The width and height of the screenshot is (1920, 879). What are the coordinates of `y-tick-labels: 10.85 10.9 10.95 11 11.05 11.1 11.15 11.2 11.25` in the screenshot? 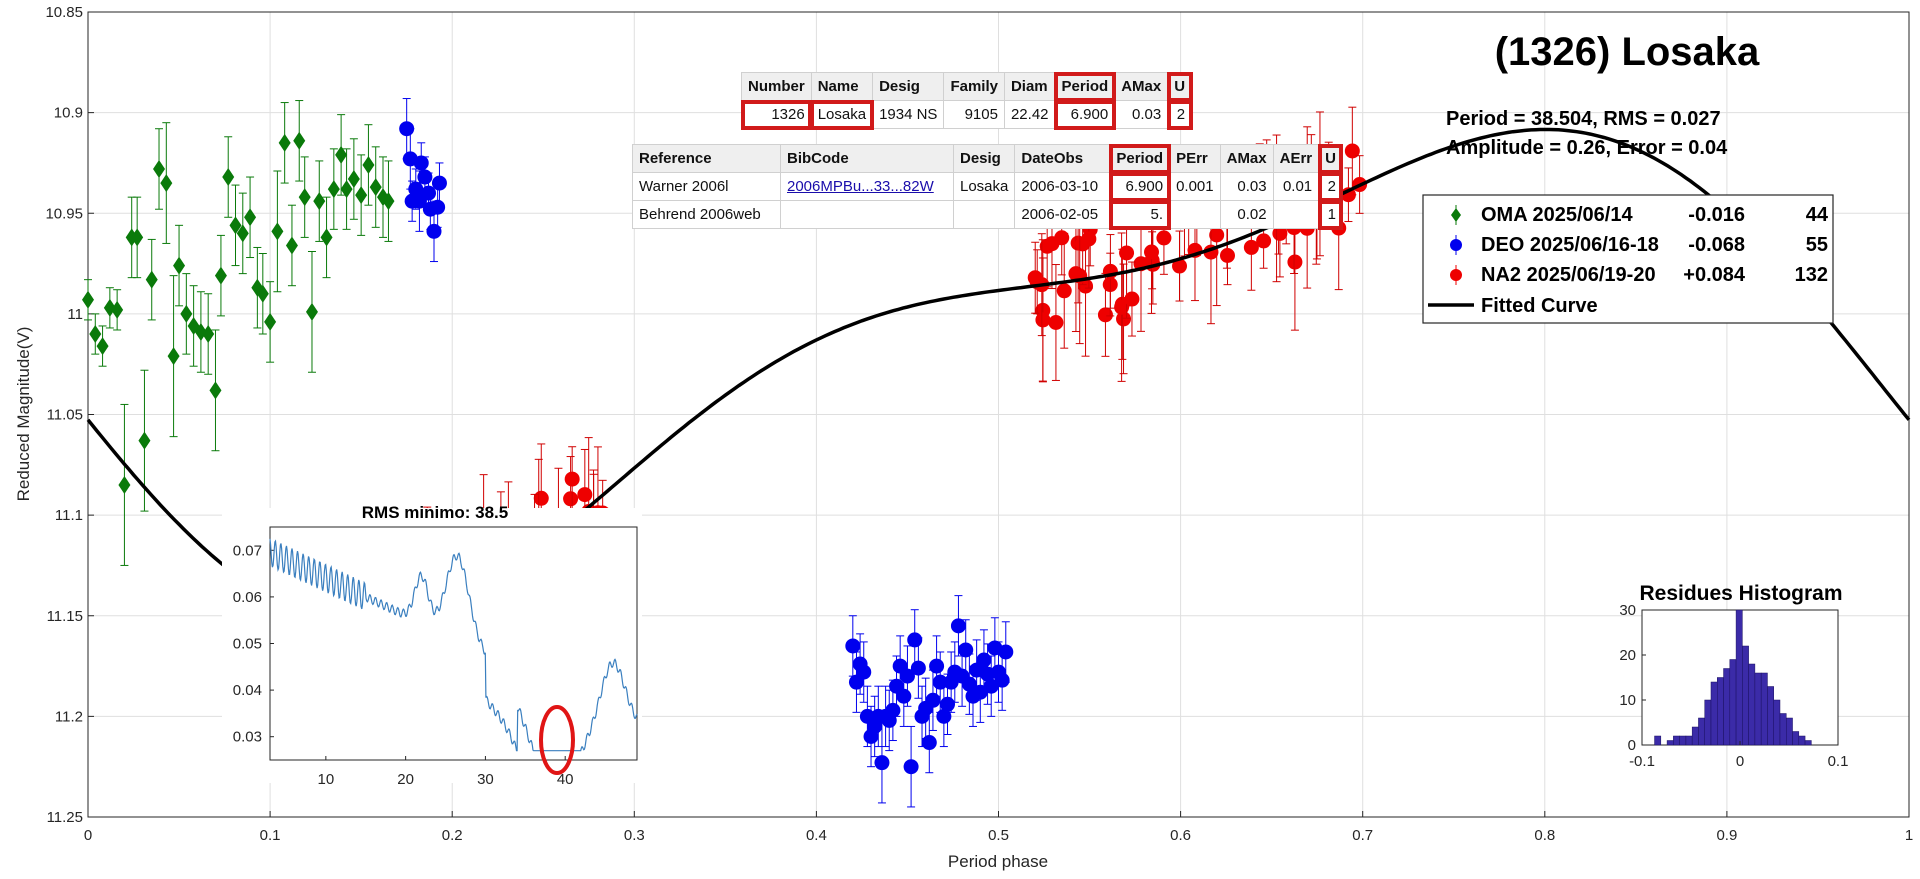 It's located at (64, 415).